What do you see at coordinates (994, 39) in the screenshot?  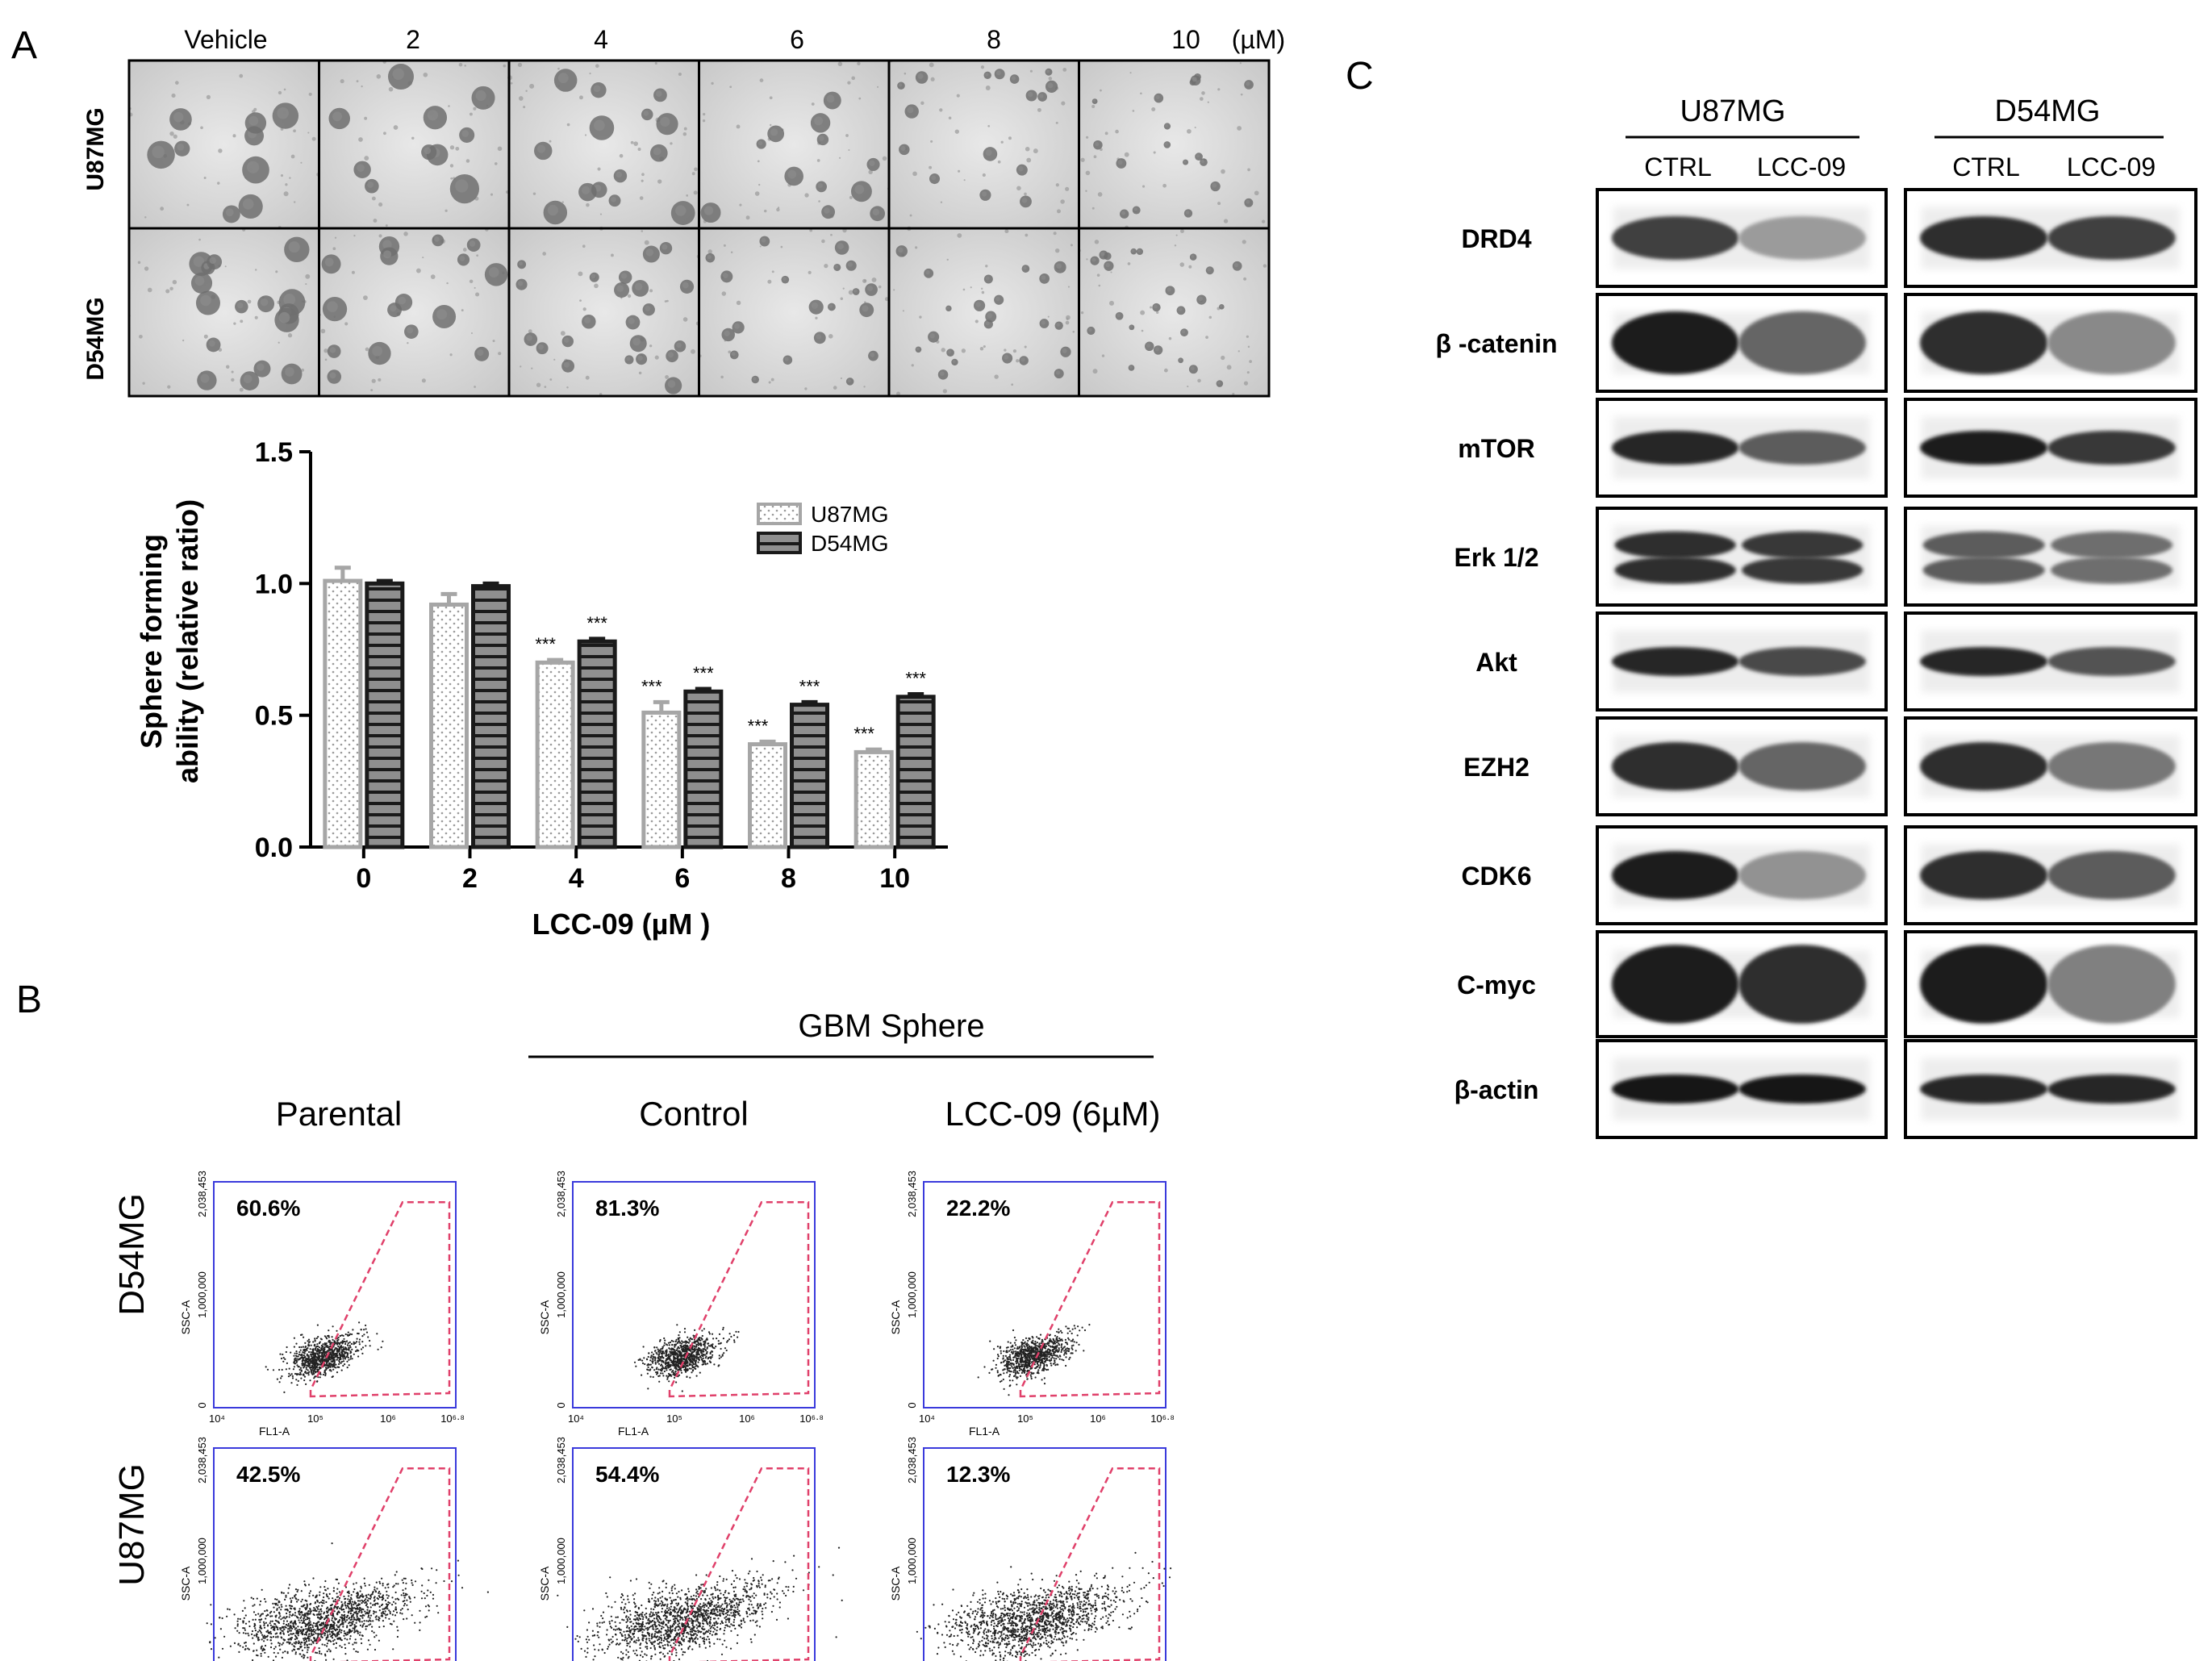 I see `conc-label-8: 8` at bounding box center [994, 39].